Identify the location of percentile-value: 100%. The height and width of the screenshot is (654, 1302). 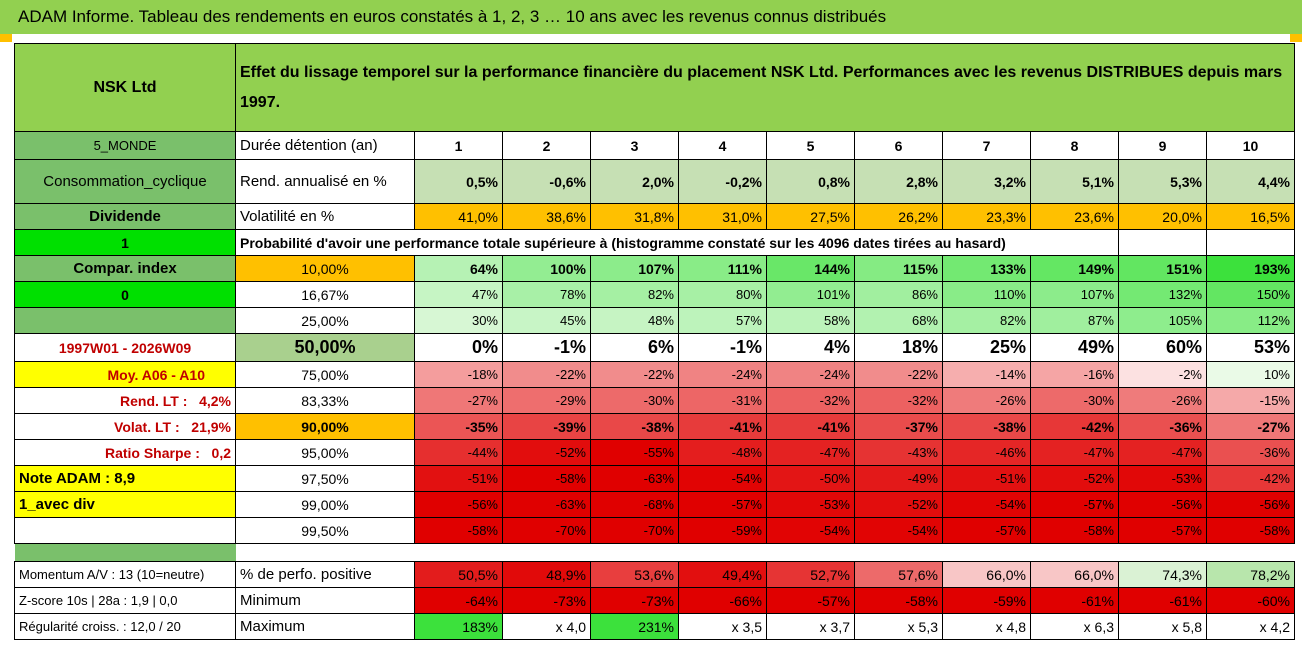
(546, 268).